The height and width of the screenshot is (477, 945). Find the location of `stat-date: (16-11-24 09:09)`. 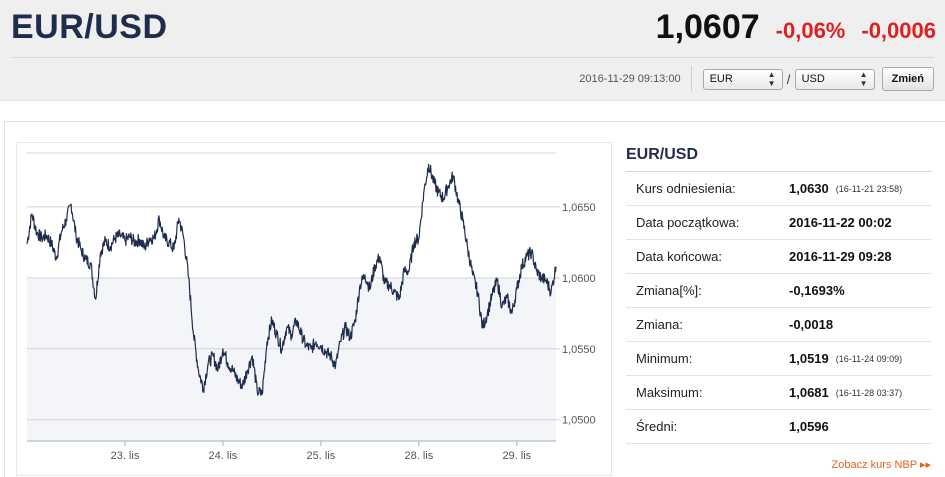

stat-date: (16-11-24 09:09) is located at coordinates (869, 358).